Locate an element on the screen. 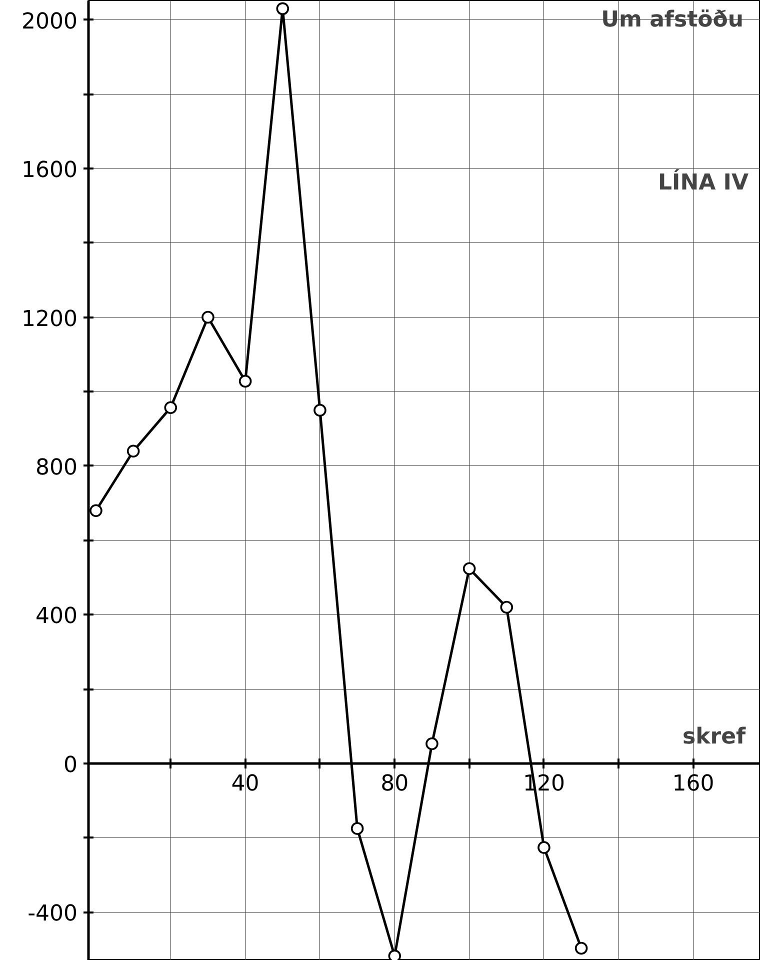 Image resolution: width=769 pixels, height=971 pixels. y-tick-label: 1200 is located at coordinates (50, 319).